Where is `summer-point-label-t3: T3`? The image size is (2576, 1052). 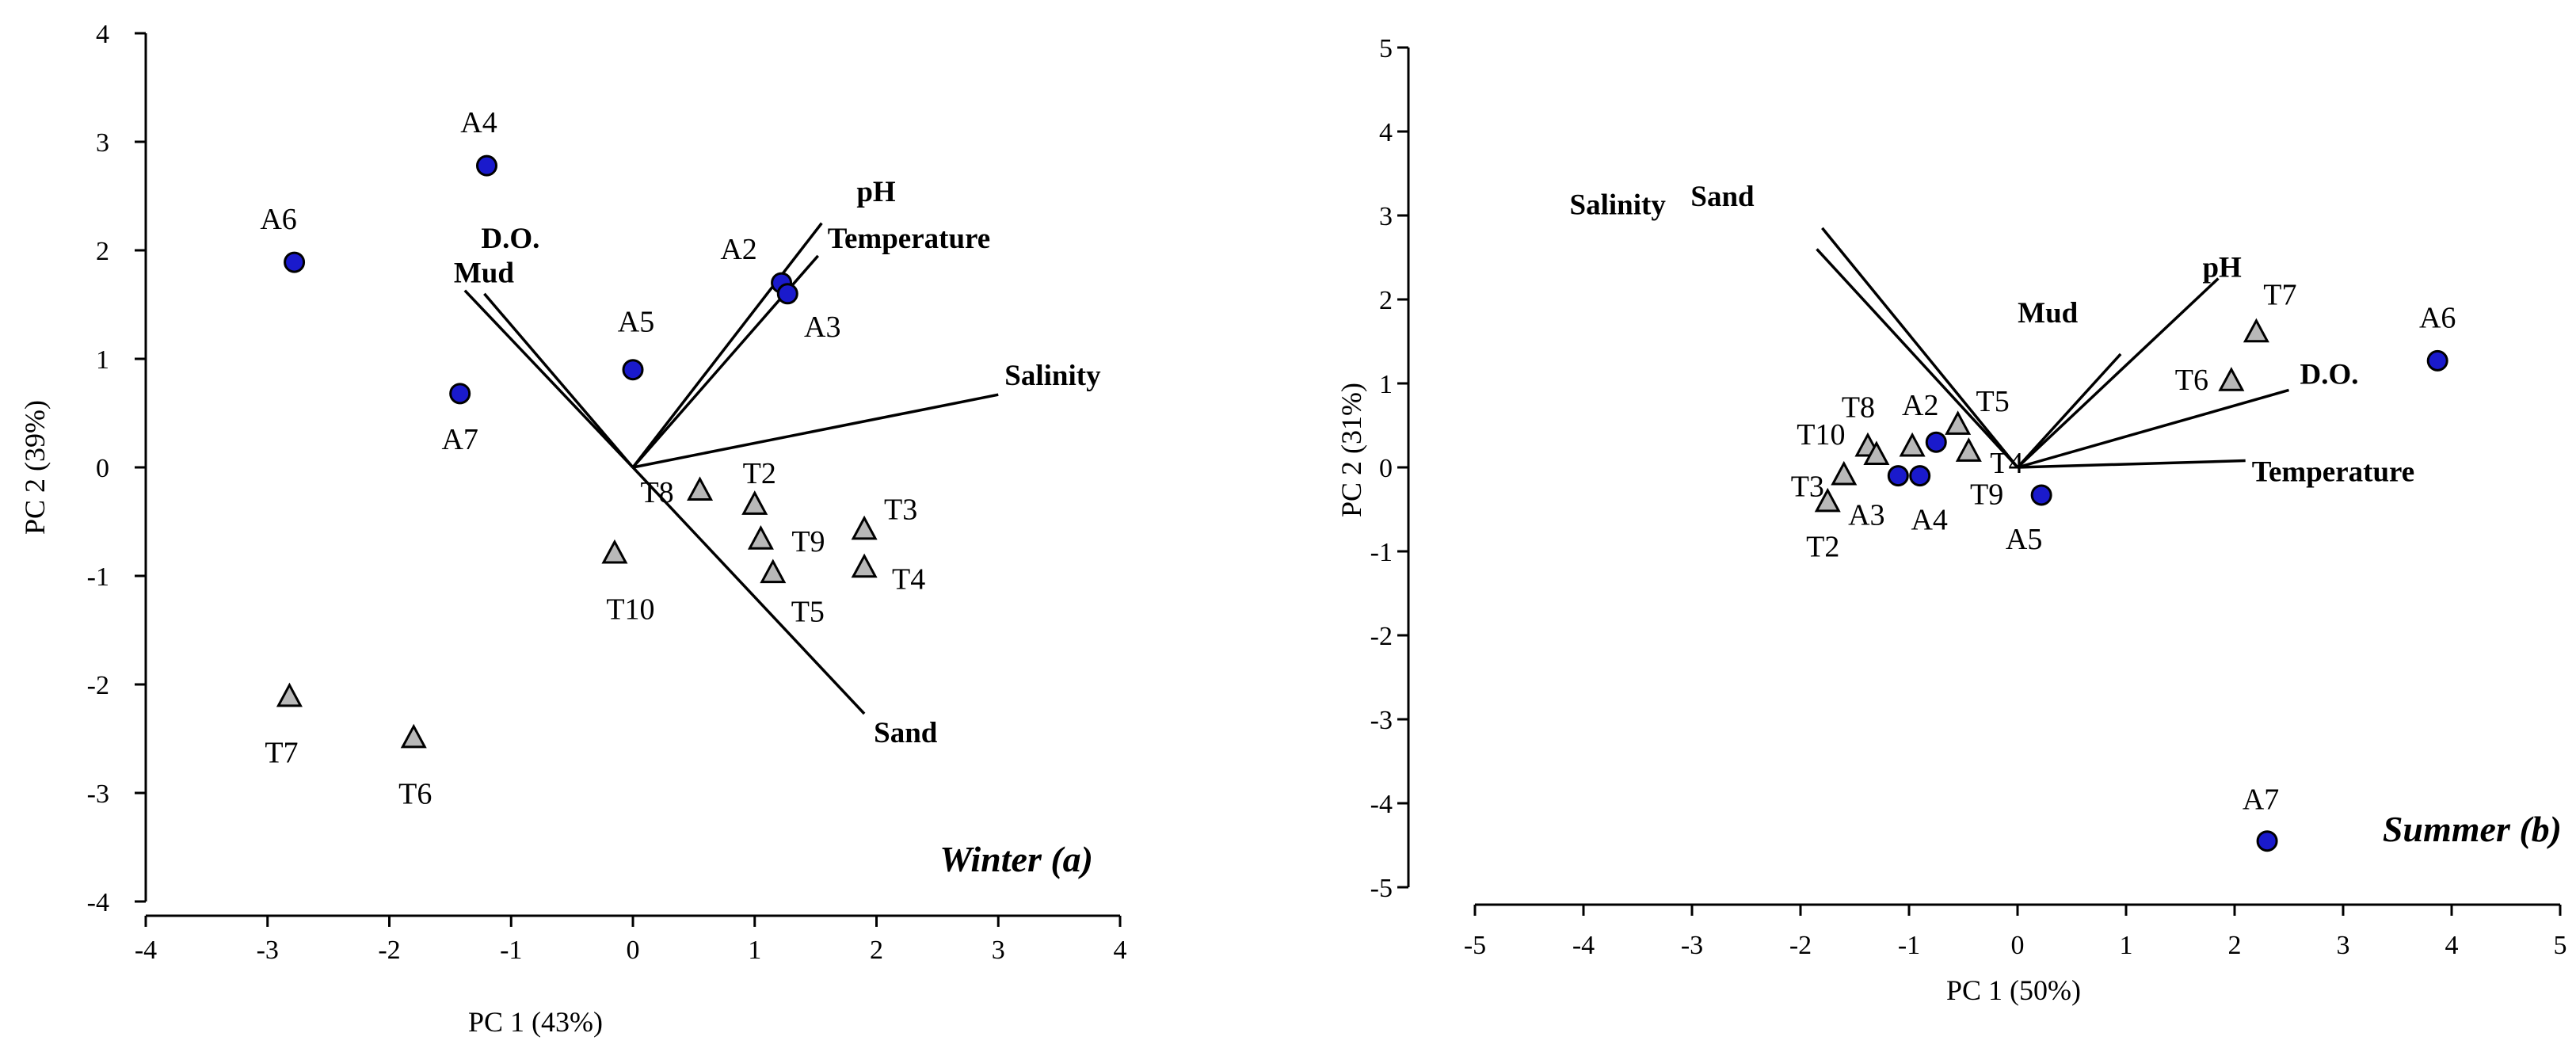
summer-point-label-t3: T3 is located at coordinates (1807, 487).